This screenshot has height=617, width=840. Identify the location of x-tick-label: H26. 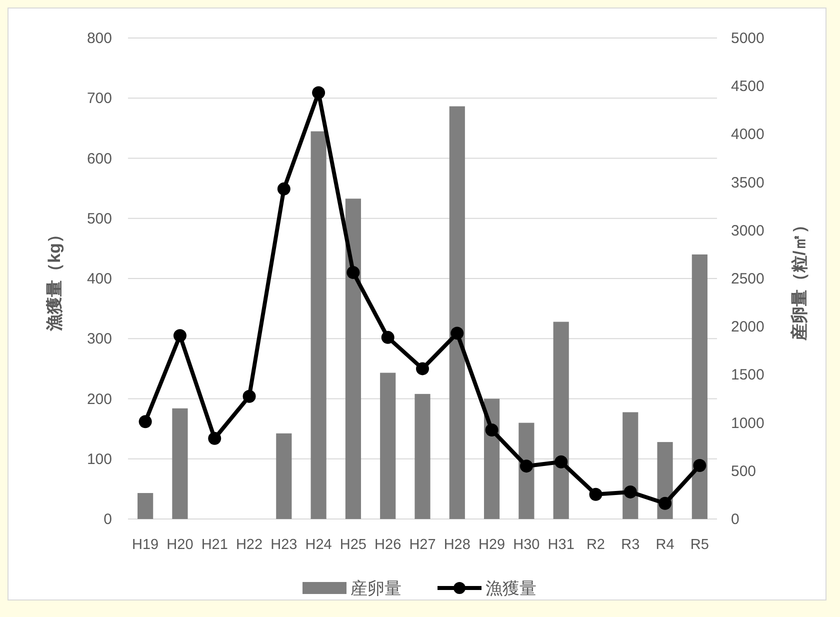
(388, 545).